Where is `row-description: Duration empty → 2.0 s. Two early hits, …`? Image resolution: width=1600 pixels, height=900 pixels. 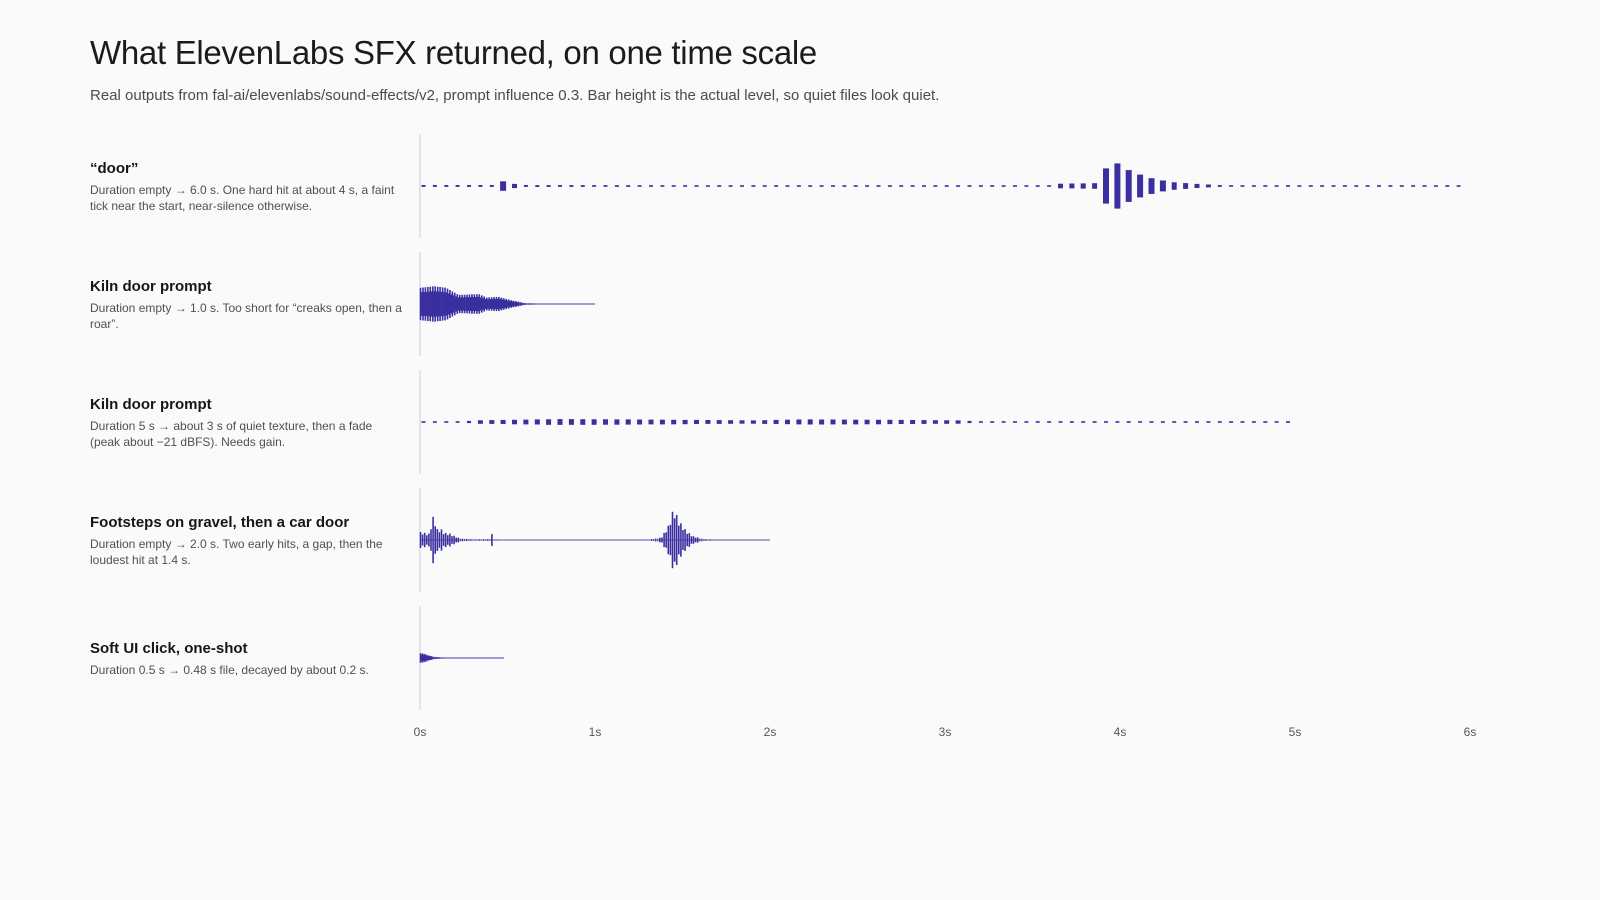 row-description: Duration empty → 2.0 s. Two early hits, … is located at coordinates (236, 552).